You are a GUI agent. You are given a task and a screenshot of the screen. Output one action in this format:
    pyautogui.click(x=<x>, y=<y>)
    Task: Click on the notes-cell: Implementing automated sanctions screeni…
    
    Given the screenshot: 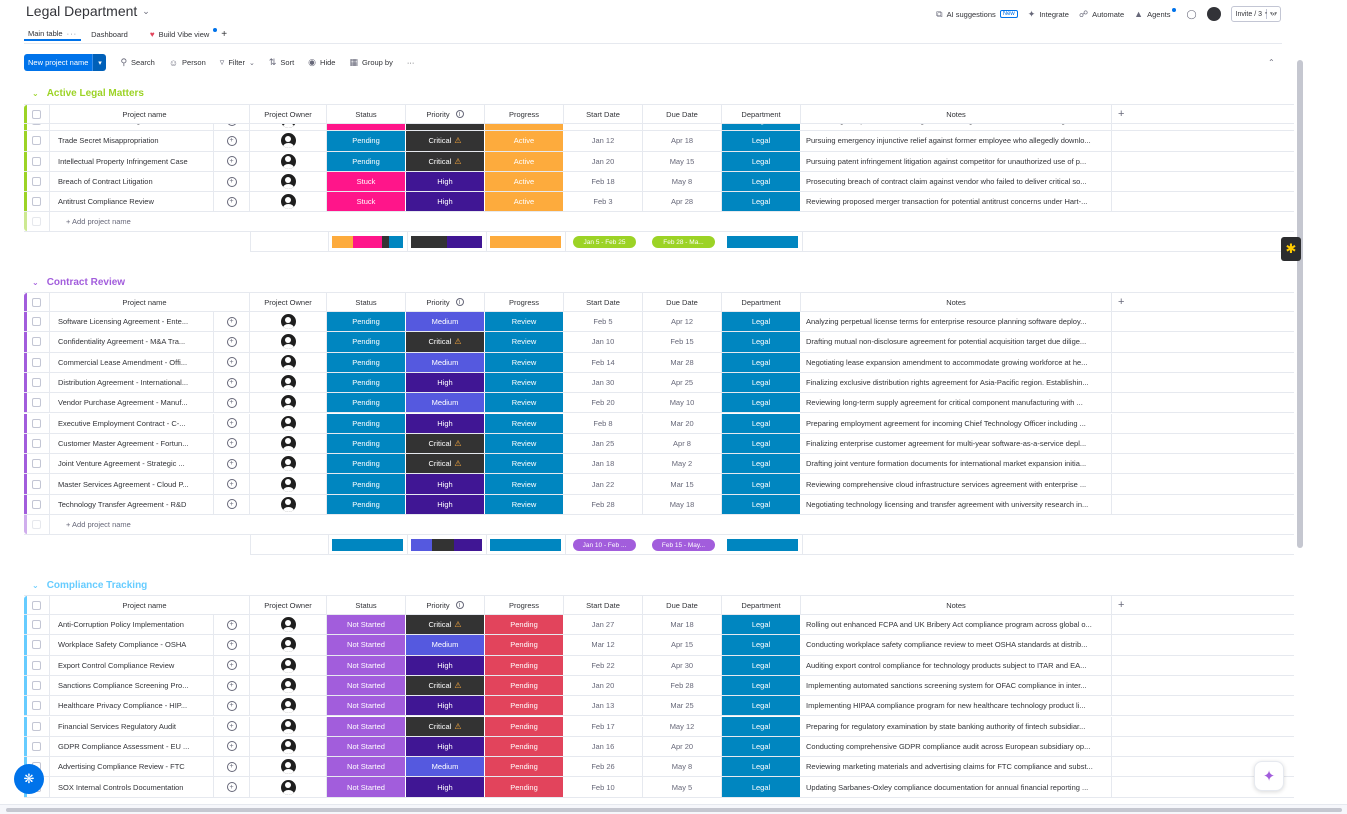 What is the action you would take?
    pyautogui.click(x=956, y=685)
    